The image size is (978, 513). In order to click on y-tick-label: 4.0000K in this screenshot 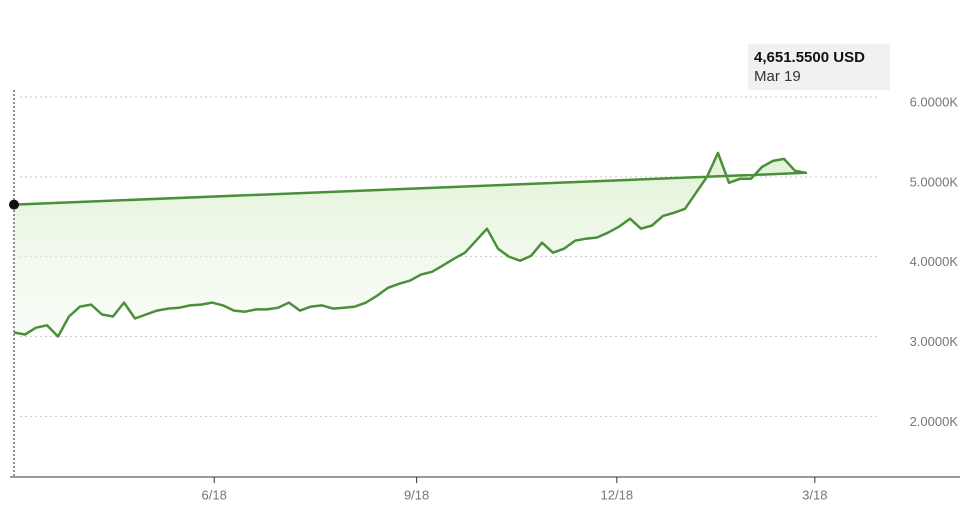, I will do `click(934, 261)`.